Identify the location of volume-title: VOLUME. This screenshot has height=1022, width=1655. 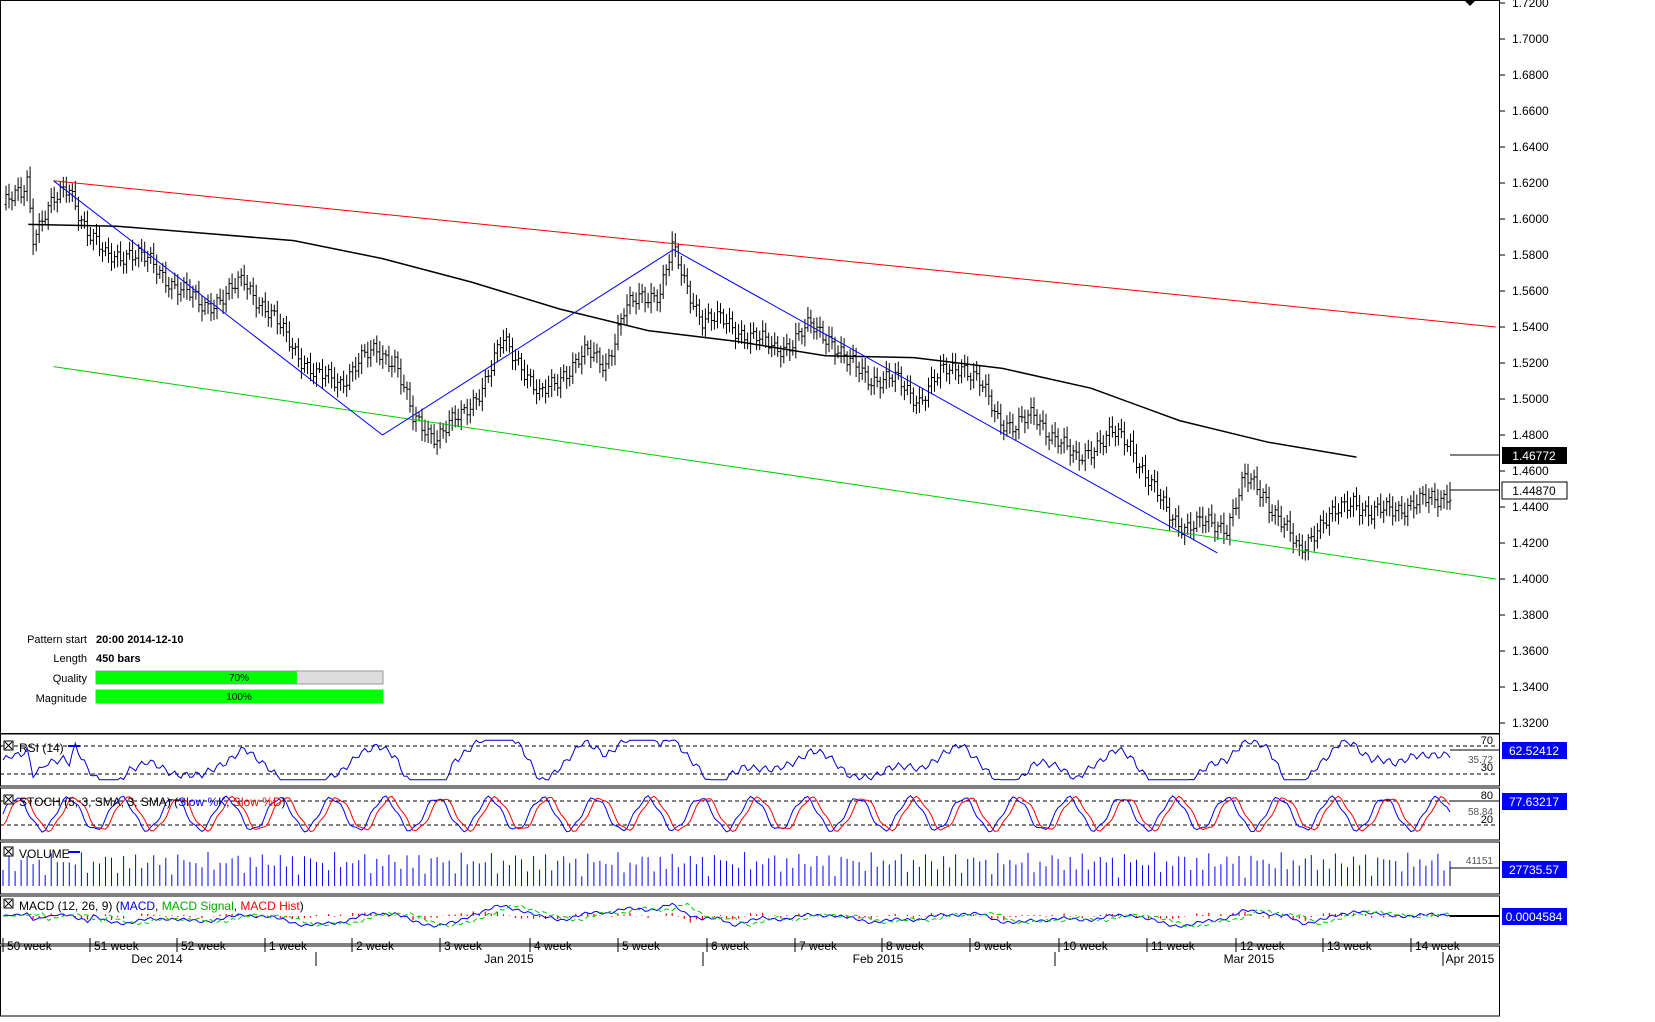
(44, 854).